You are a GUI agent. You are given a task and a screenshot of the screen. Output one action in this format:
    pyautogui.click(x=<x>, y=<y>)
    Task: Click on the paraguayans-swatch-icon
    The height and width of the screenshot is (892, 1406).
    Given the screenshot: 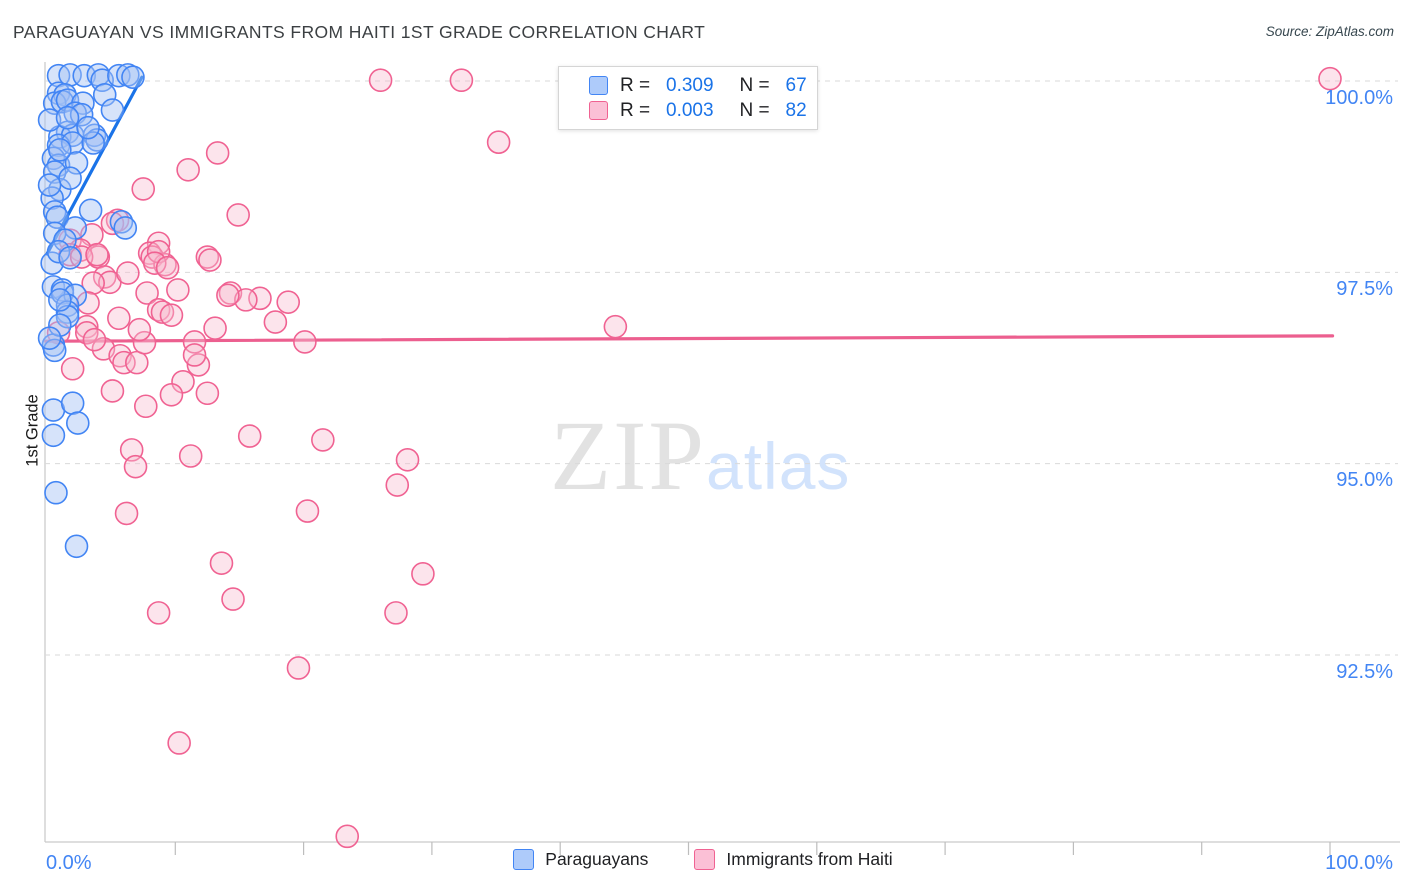 What is the action you would take?
    pyautogui.click(x=598, y=85)
    